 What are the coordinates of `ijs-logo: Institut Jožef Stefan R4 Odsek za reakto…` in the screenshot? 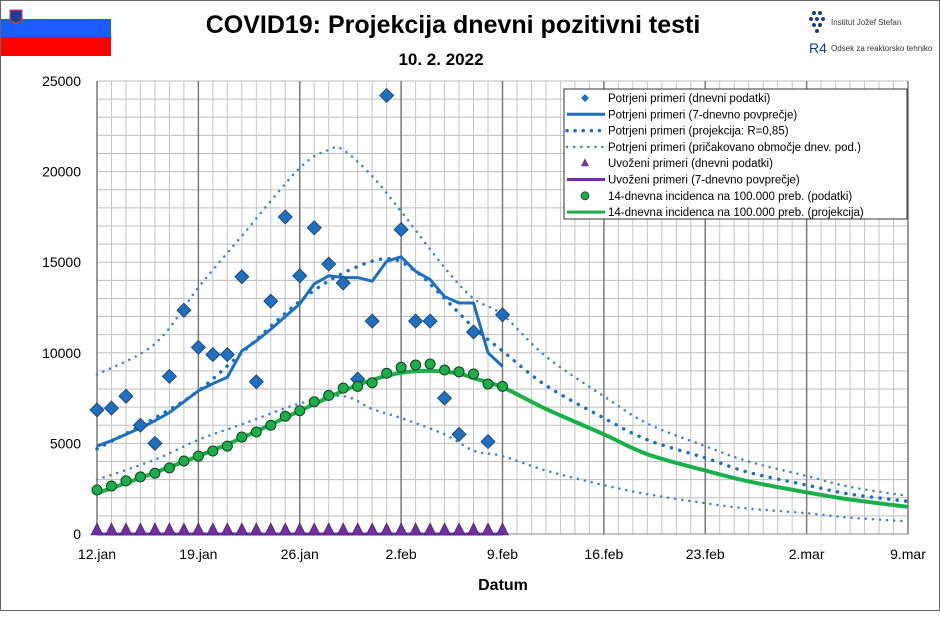 It's located at (871, 33).